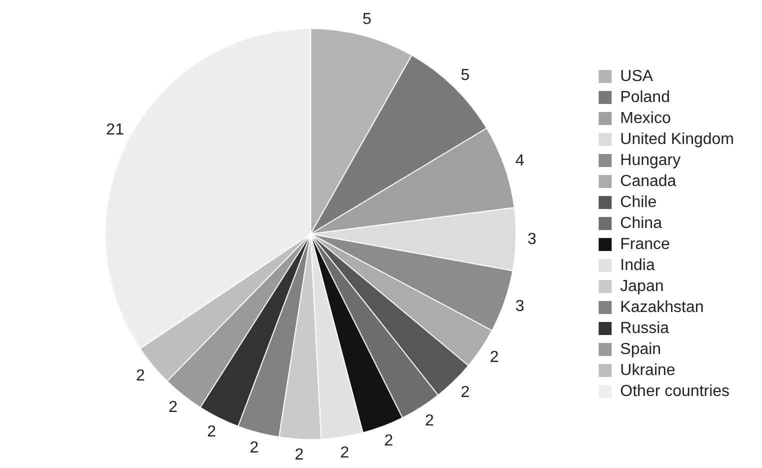 The image size is (762, 468). What do you see at coordinates (642, 286) in the screenshot?
I see `legend-label: Japan` at bounding box center [642, 286].